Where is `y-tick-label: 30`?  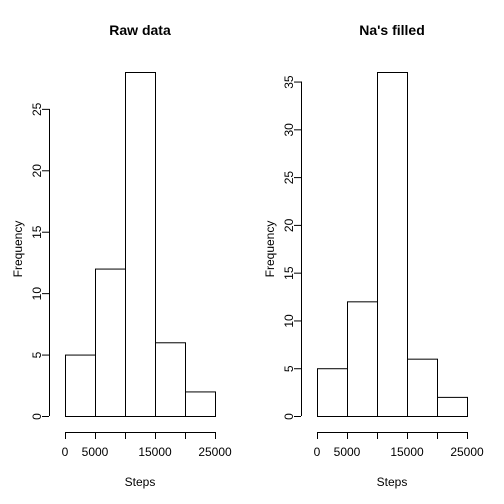
y-tick-label: 30 is located at coordinates (289, 130).